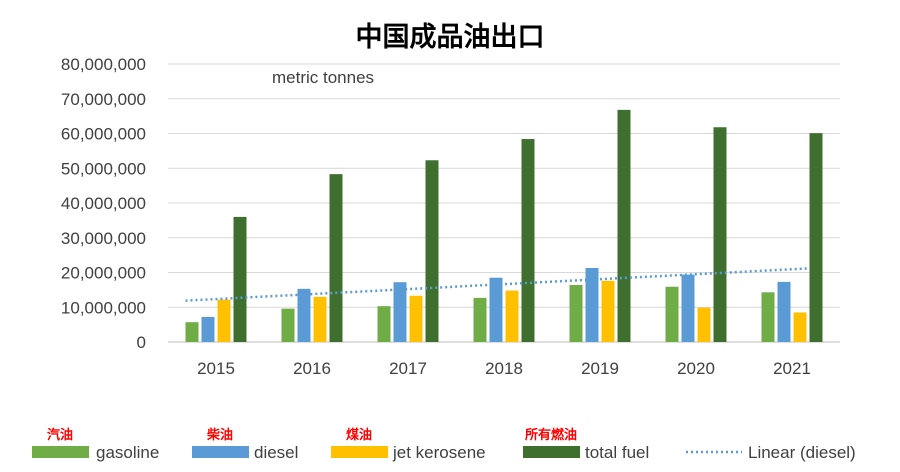  Describe the element at coordinates (551, 435) in the screenshot. I see `legend-cn-label: 所有燃油` at that location.